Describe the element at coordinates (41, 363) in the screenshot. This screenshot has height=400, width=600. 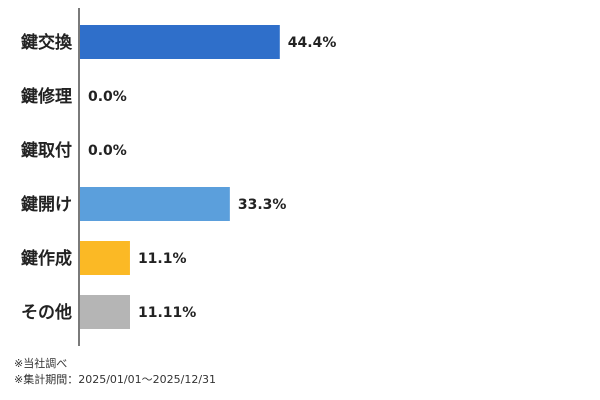
I see `source-note: ※当社調べ` at that location.